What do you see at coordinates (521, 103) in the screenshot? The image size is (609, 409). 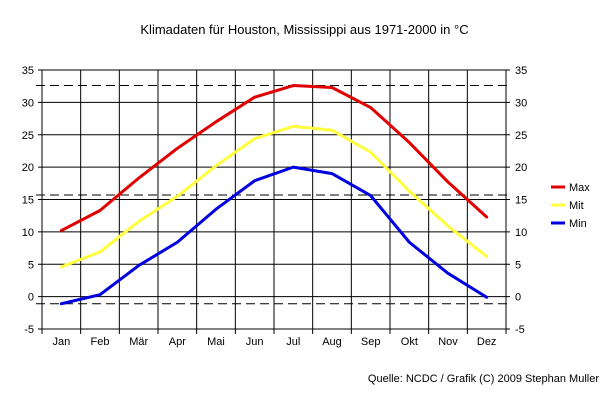 I see `y-tick-label-right: 30` at bounding box center [521, 103].